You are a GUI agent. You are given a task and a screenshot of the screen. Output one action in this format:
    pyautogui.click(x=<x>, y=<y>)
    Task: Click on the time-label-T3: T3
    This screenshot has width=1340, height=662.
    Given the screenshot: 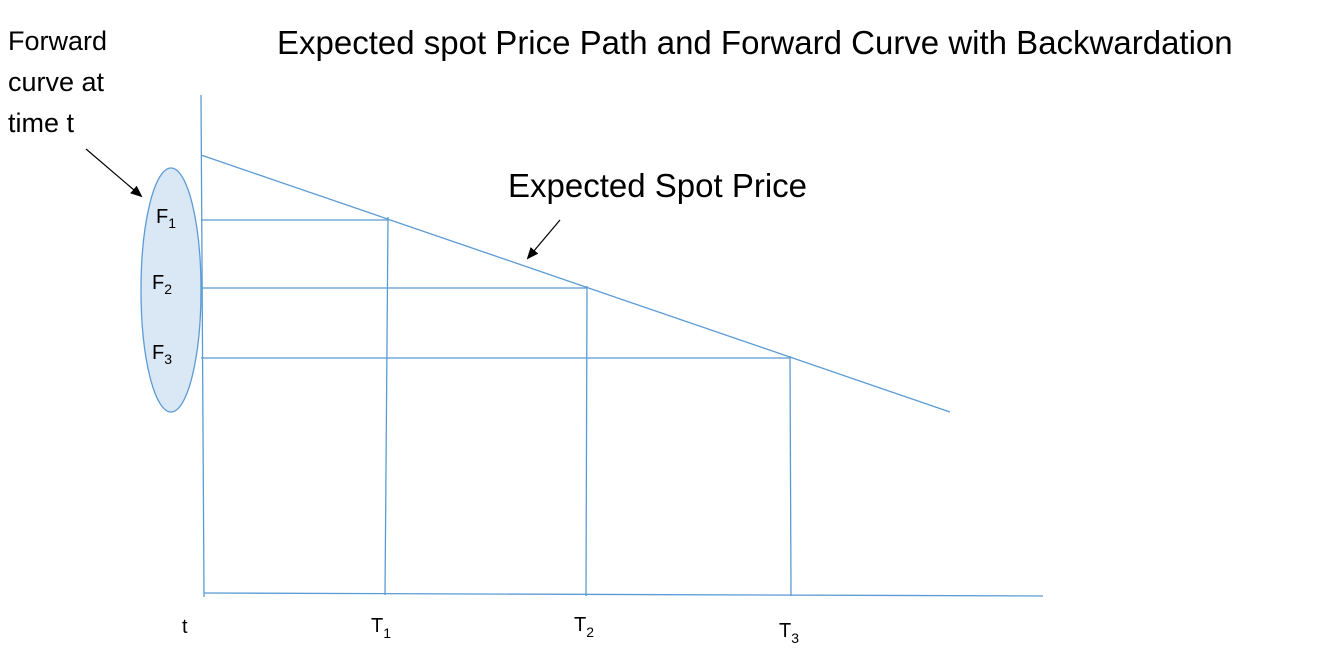 What is the action you would take?
    pyautogui.click(x=789, y=633)
    